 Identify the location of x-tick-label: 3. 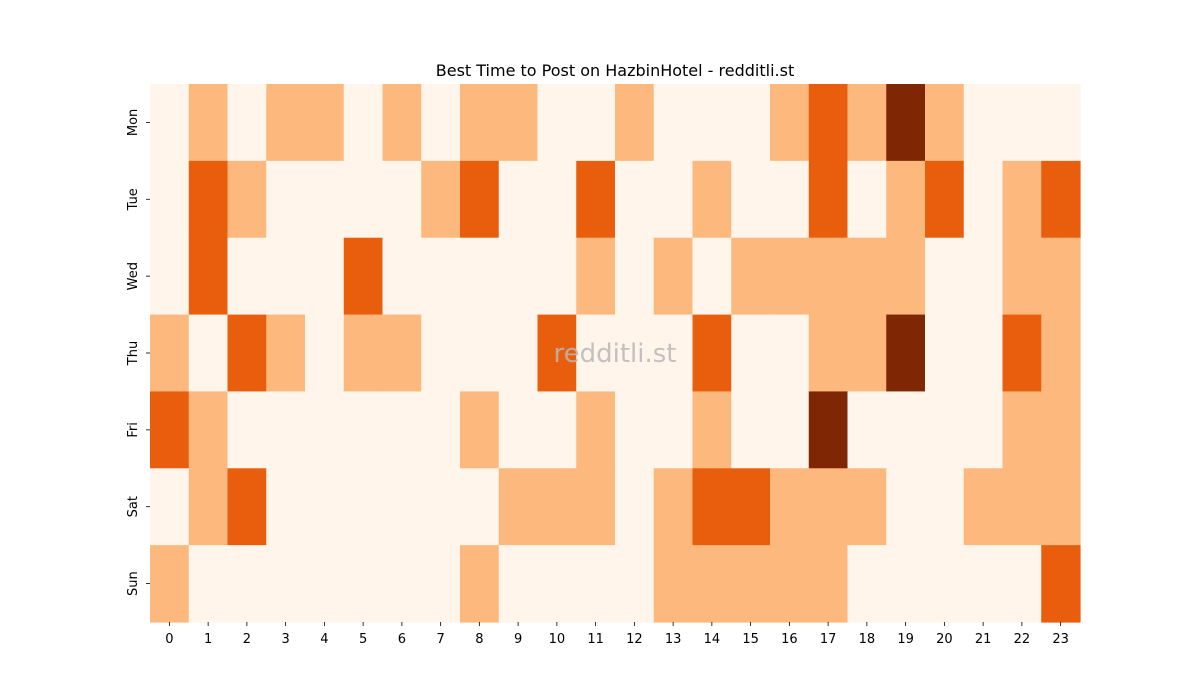
(285, 639).